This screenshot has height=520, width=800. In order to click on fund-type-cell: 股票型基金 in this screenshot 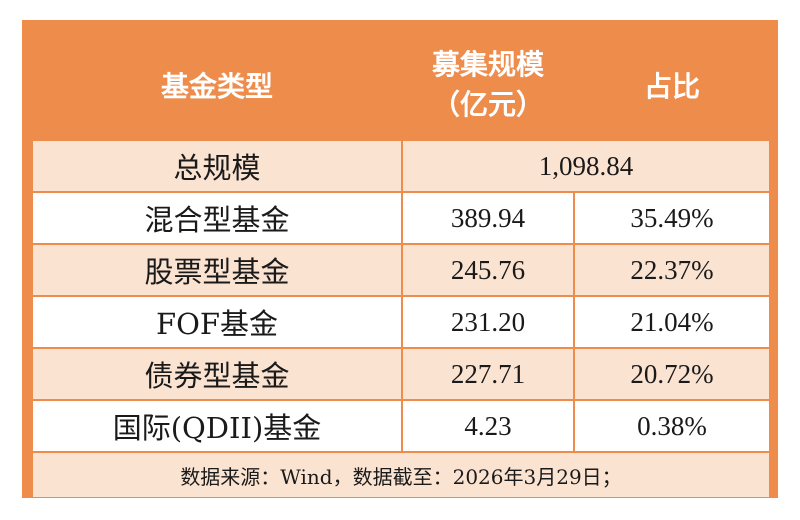, I will do `click(217, 270)`.